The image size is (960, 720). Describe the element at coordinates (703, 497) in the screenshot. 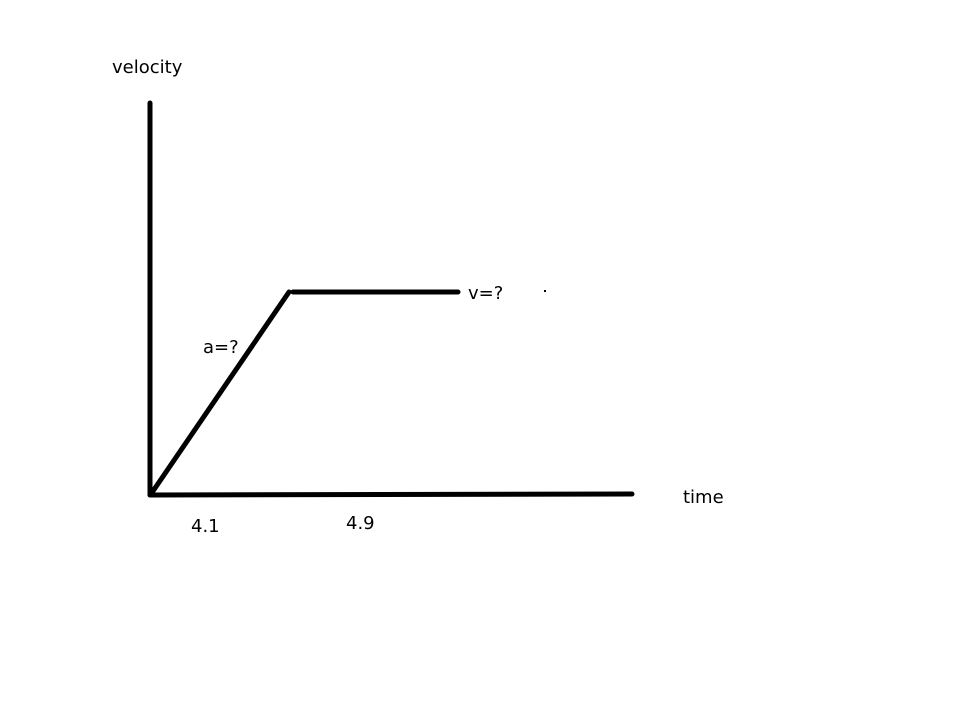

I see `x-axis-label: time` at that location.